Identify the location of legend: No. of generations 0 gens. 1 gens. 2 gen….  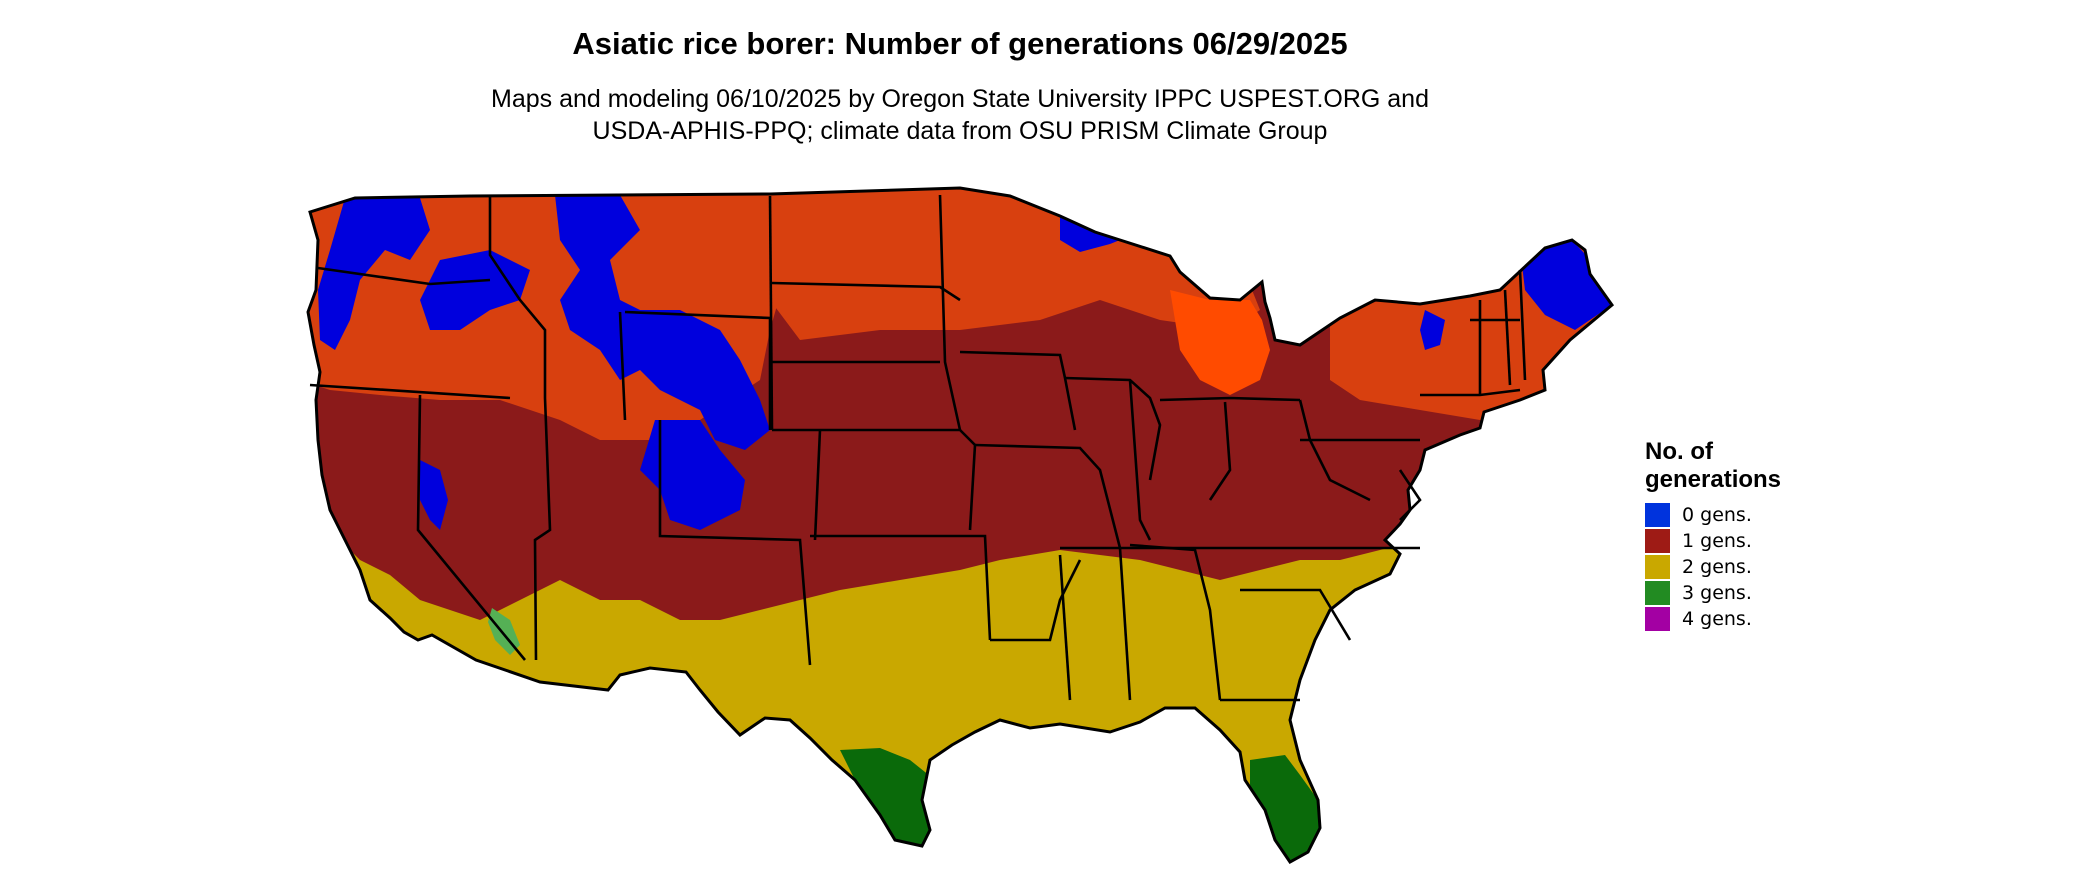
(1713, 535).